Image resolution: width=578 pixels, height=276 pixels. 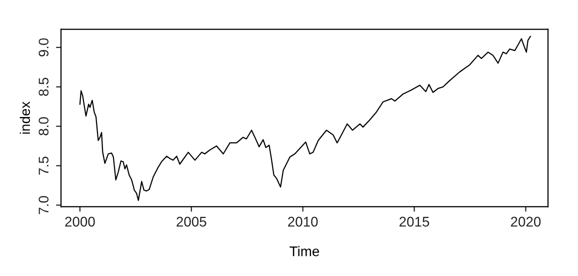 I want to click on y-tick-label: 8.0, so click(x=43, y=126).